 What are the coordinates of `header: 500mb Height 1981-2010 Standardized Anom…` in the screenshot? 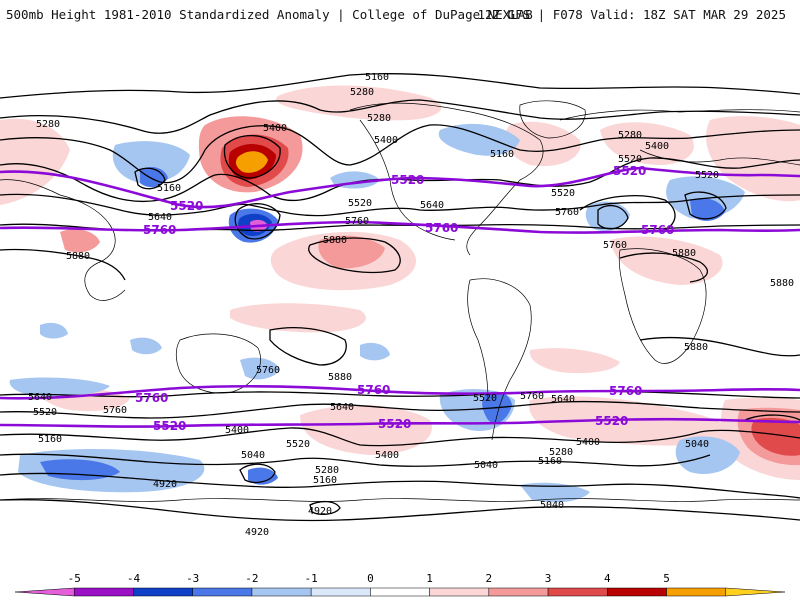 It's located at (400, 17).